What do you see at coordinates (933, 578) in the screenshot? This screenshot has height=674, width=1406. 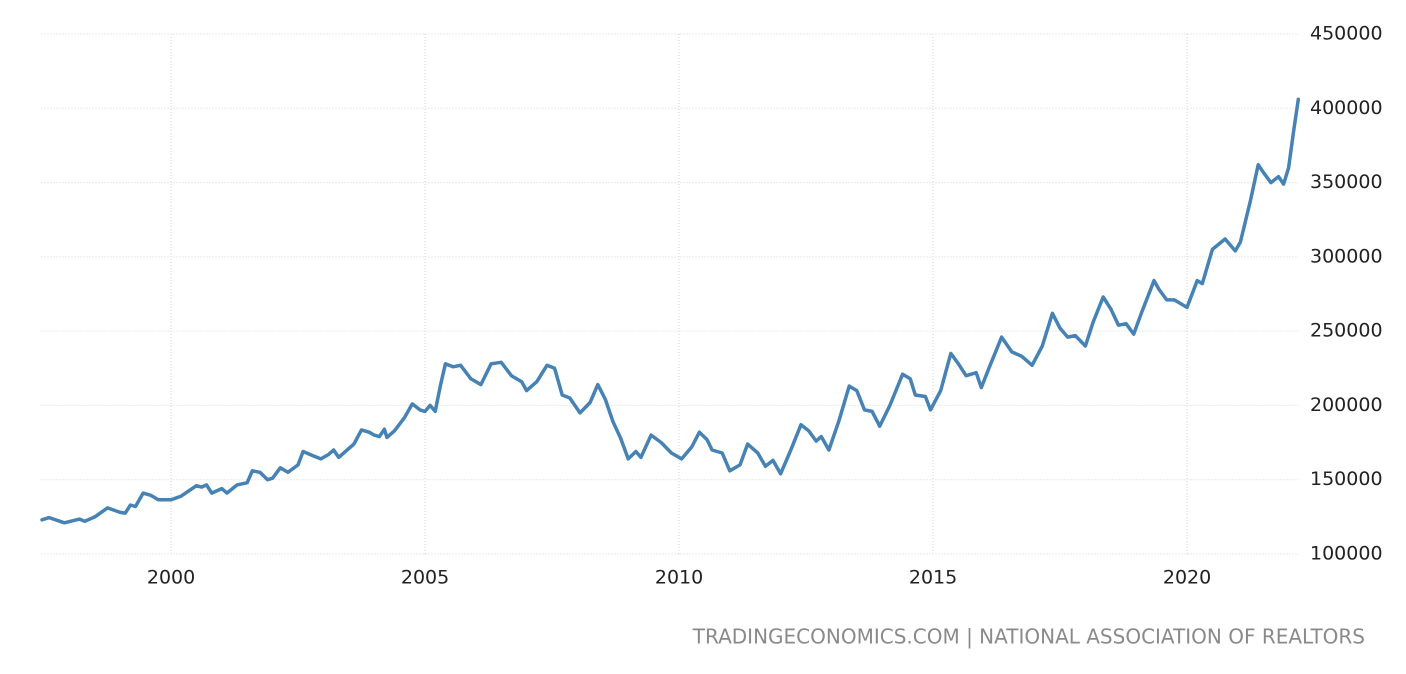 I see `x-tick-label: 2015` at bounding box center [933, 578].